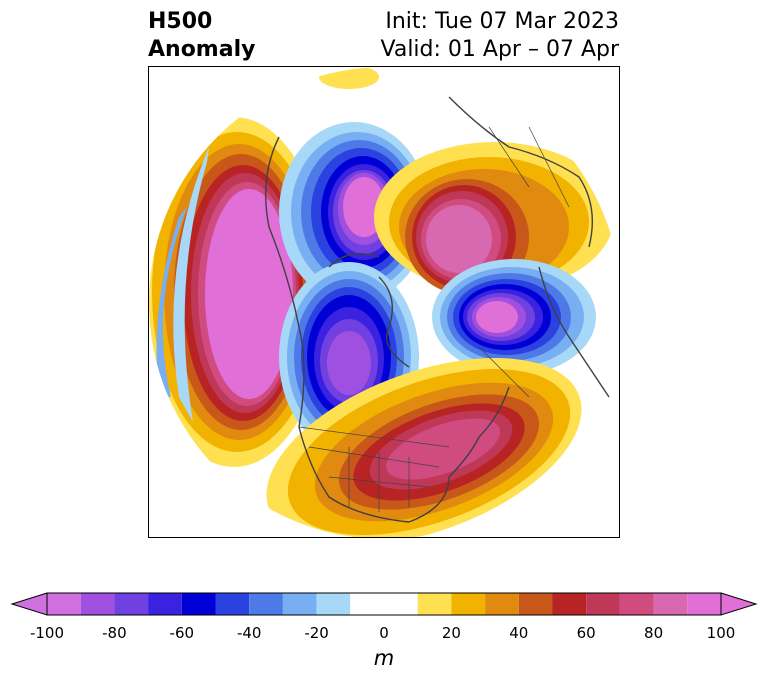 The height and width of the screenshot is (684, 768). I want to click on colorbar-bins, so click(384, 604).